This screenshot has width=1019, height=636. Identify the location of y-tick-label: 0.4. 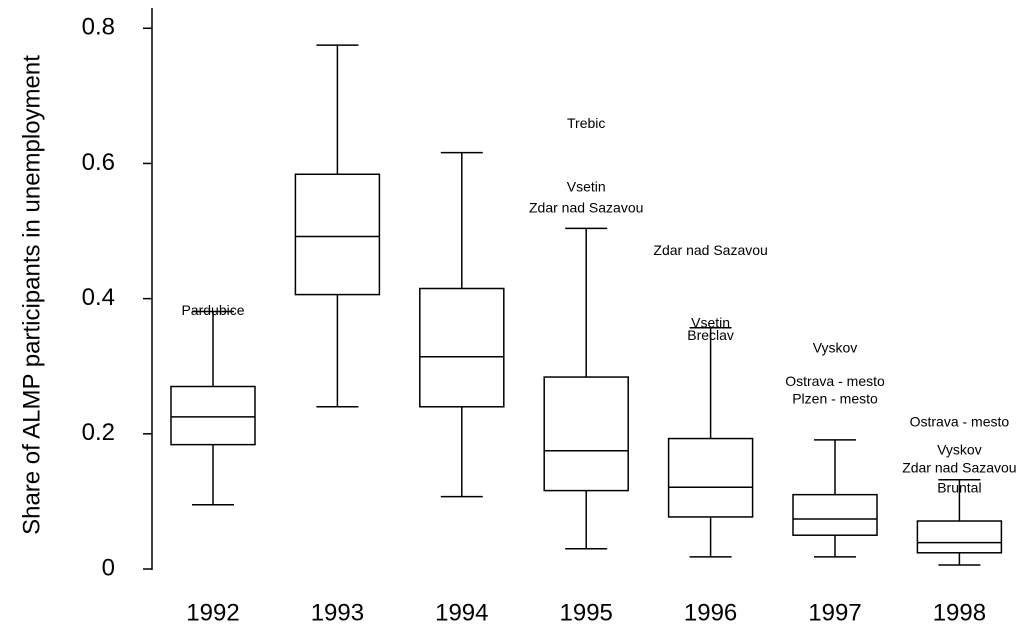
(98, 297).